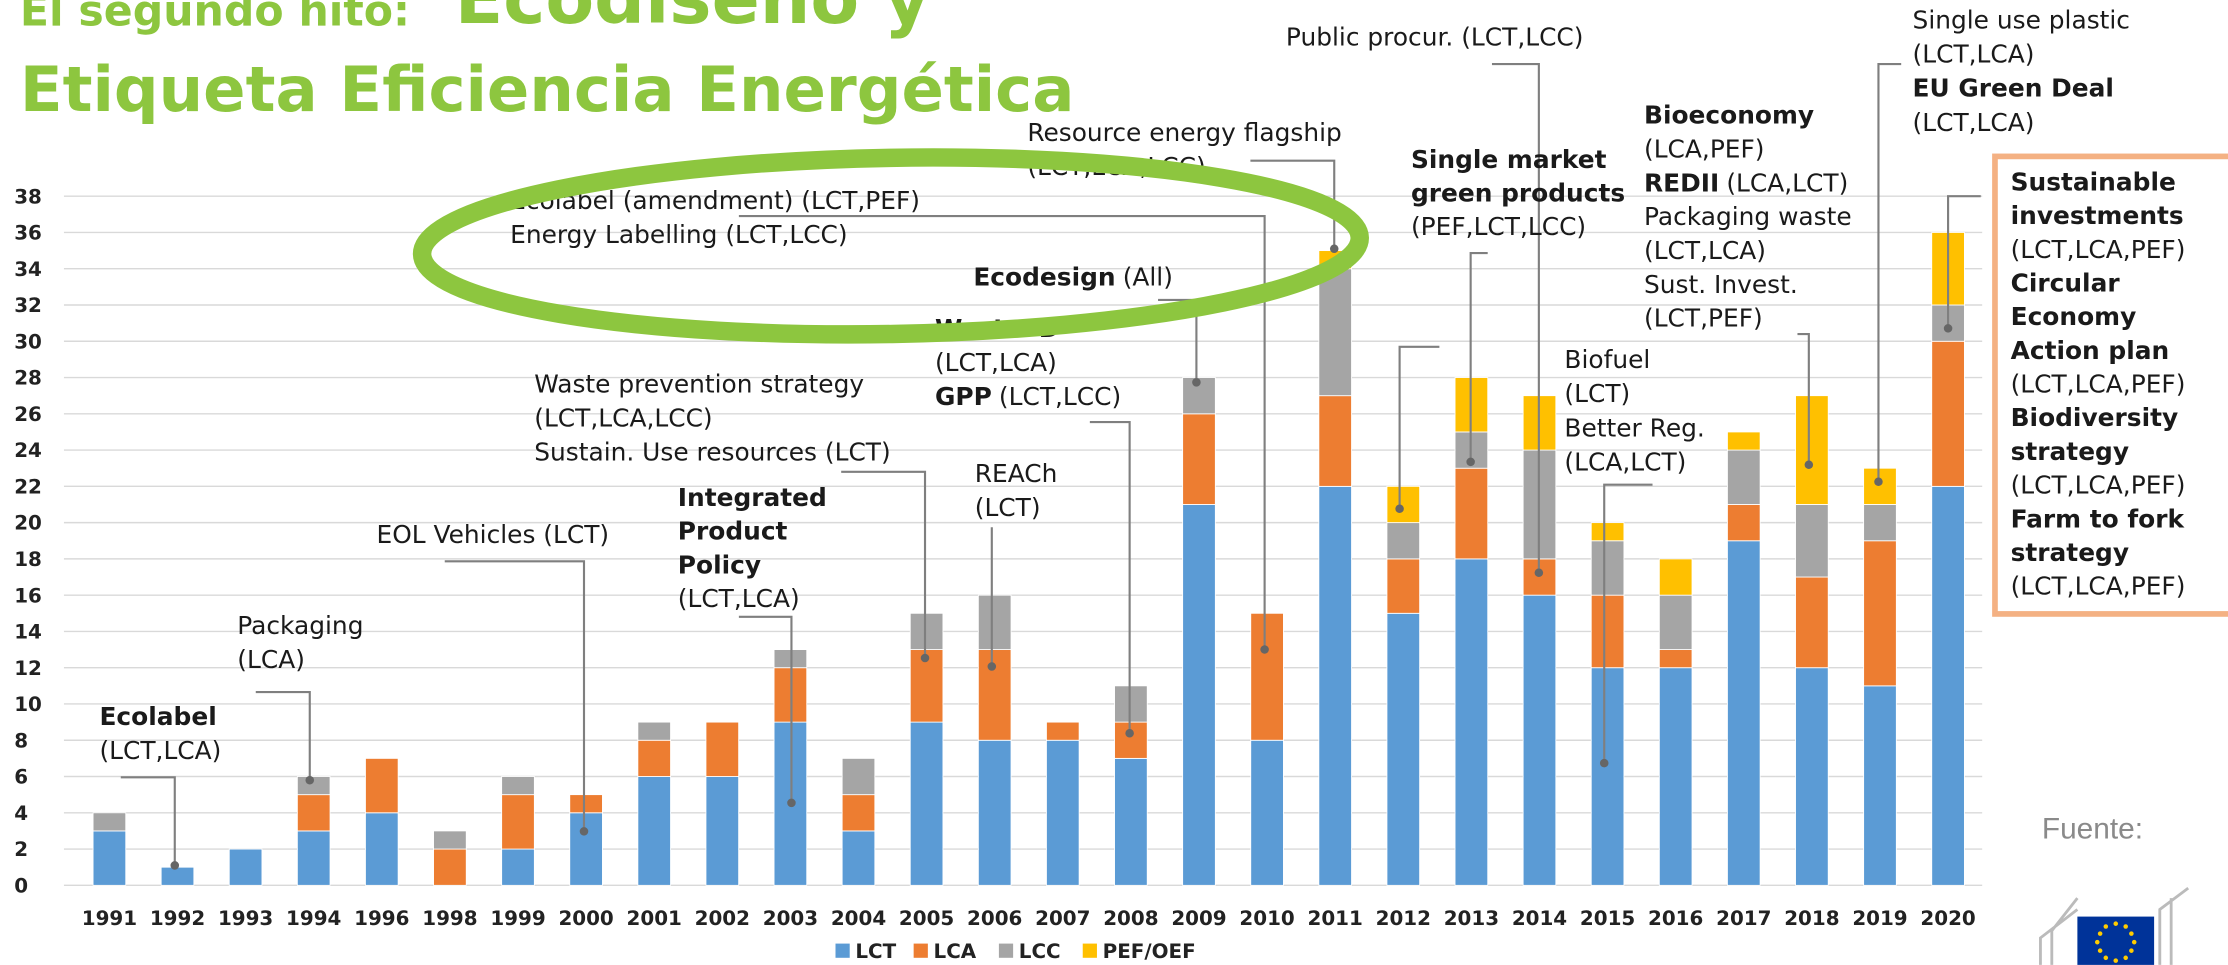 The height and width of the screenshot is (965, 2228). I want to click on annotation-text: Resource energy flagship, so click(1184, 132).